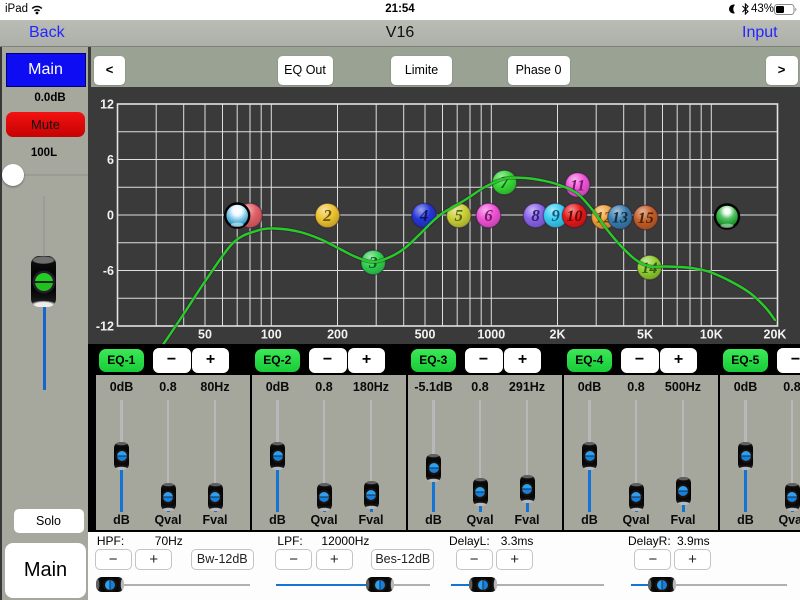 This screenshot has height=600, width=800. What do you see at coordinates (110, 215) in the screenshot?
I see `svg-text: 0` at bounding box center [110, 215].